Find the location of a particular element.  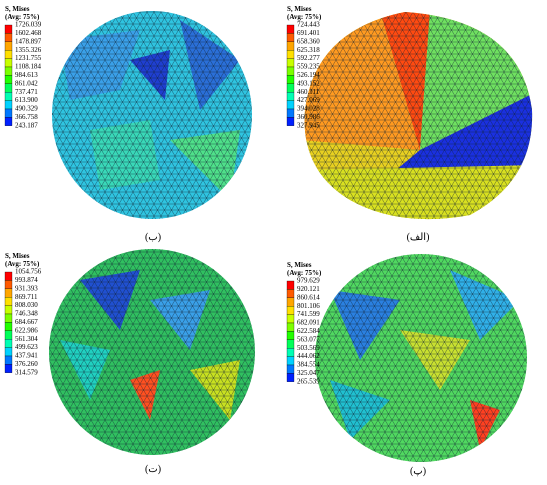

legend-value: 563.077 is located at coordinates (308, 339).